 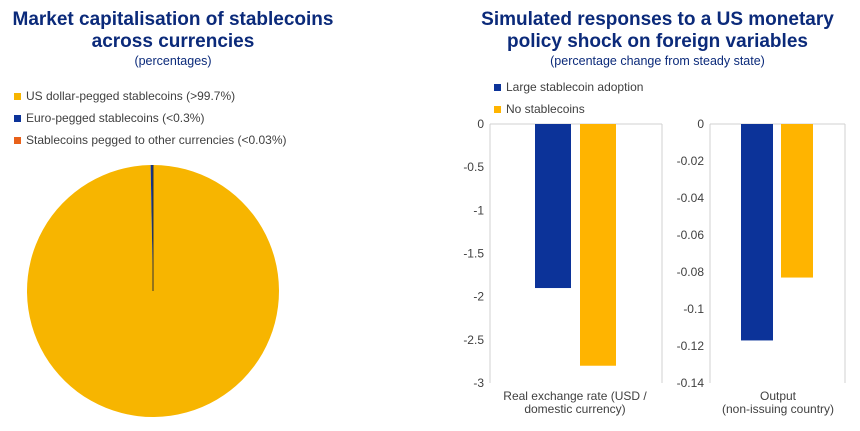 What do you see at coordinates (691, 235) in the screenshot?
I see `y-tick-label: -0.06` at bounding box center [691, 235].